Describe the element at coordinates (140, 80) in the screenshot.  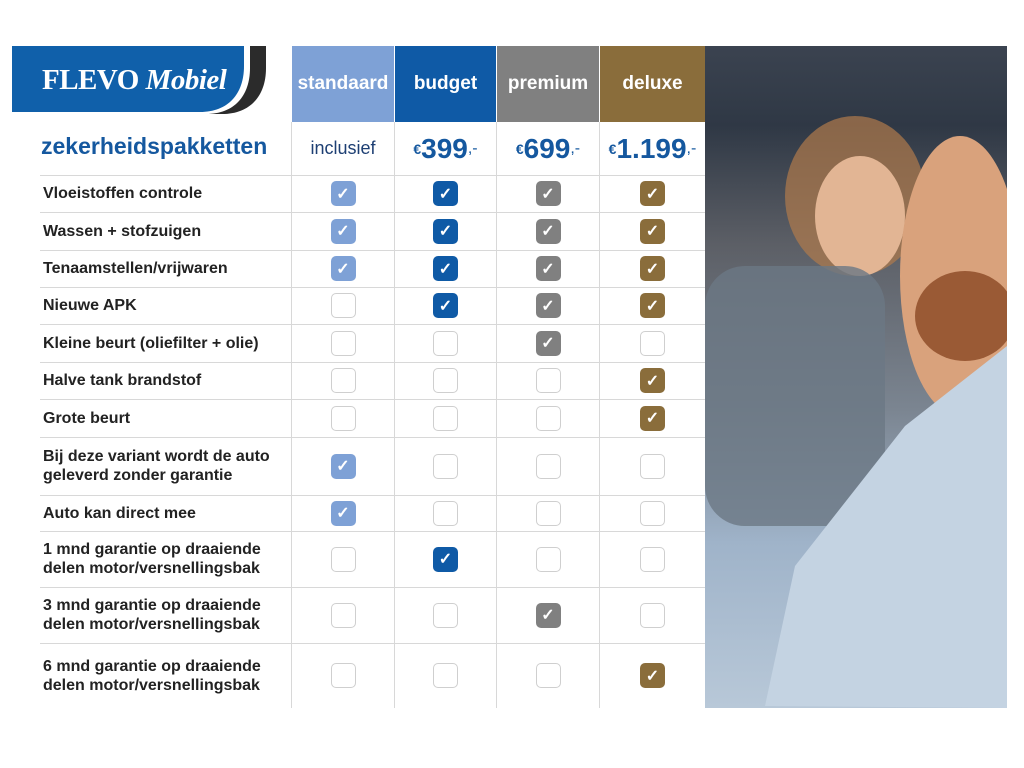
I see `logo: FLEVO Mobiel` at that location.